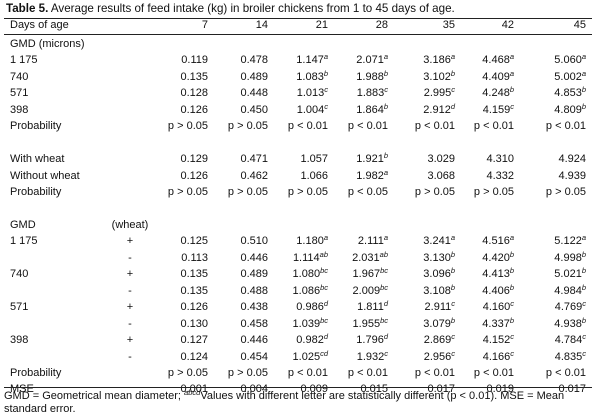 The image size is (600, 419). I want to click on cell-value: 0.128, so click(194, 93).